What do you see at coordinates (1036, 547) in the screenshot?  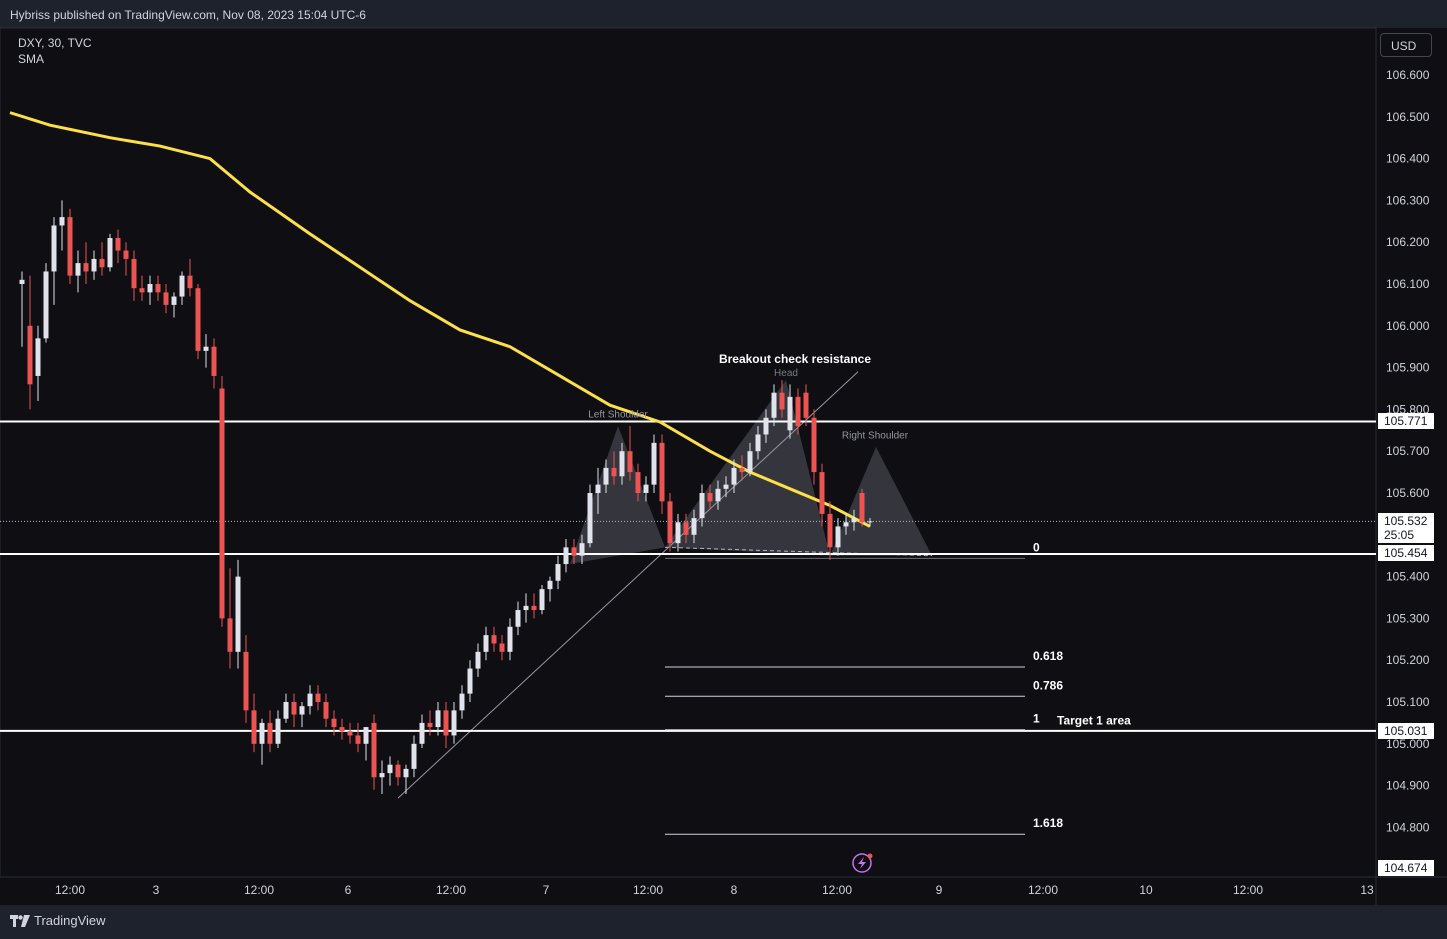 I see `fib-level-label: 0` at bounding box center [1036, 547].